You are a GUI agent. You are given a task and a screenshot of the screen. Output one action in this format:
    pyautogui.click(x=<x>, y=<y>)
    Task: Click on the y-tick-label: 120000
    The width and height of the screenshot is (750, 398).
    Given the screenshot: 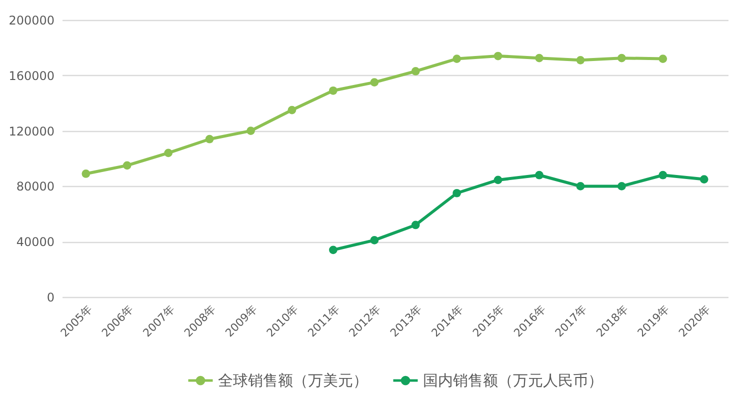 What is the action you would take?
    pyautogui.click(x=31, y=131)
    